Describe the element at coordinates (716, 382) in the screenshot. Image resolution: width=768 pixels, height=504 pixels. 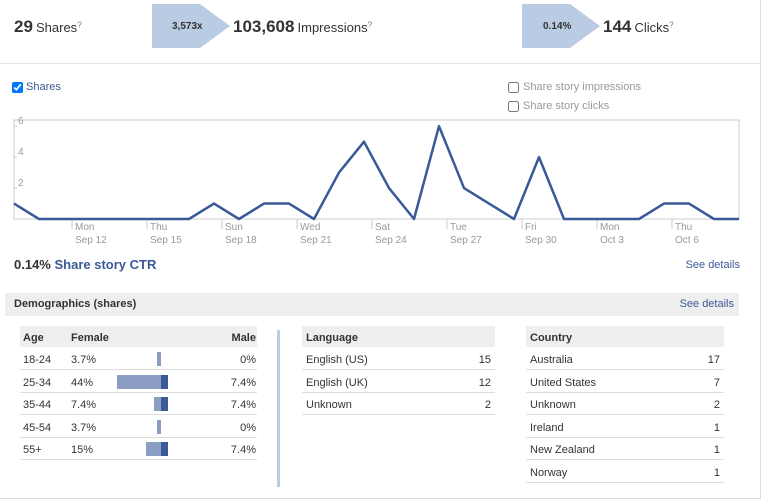
I see `count: 7` at that location.